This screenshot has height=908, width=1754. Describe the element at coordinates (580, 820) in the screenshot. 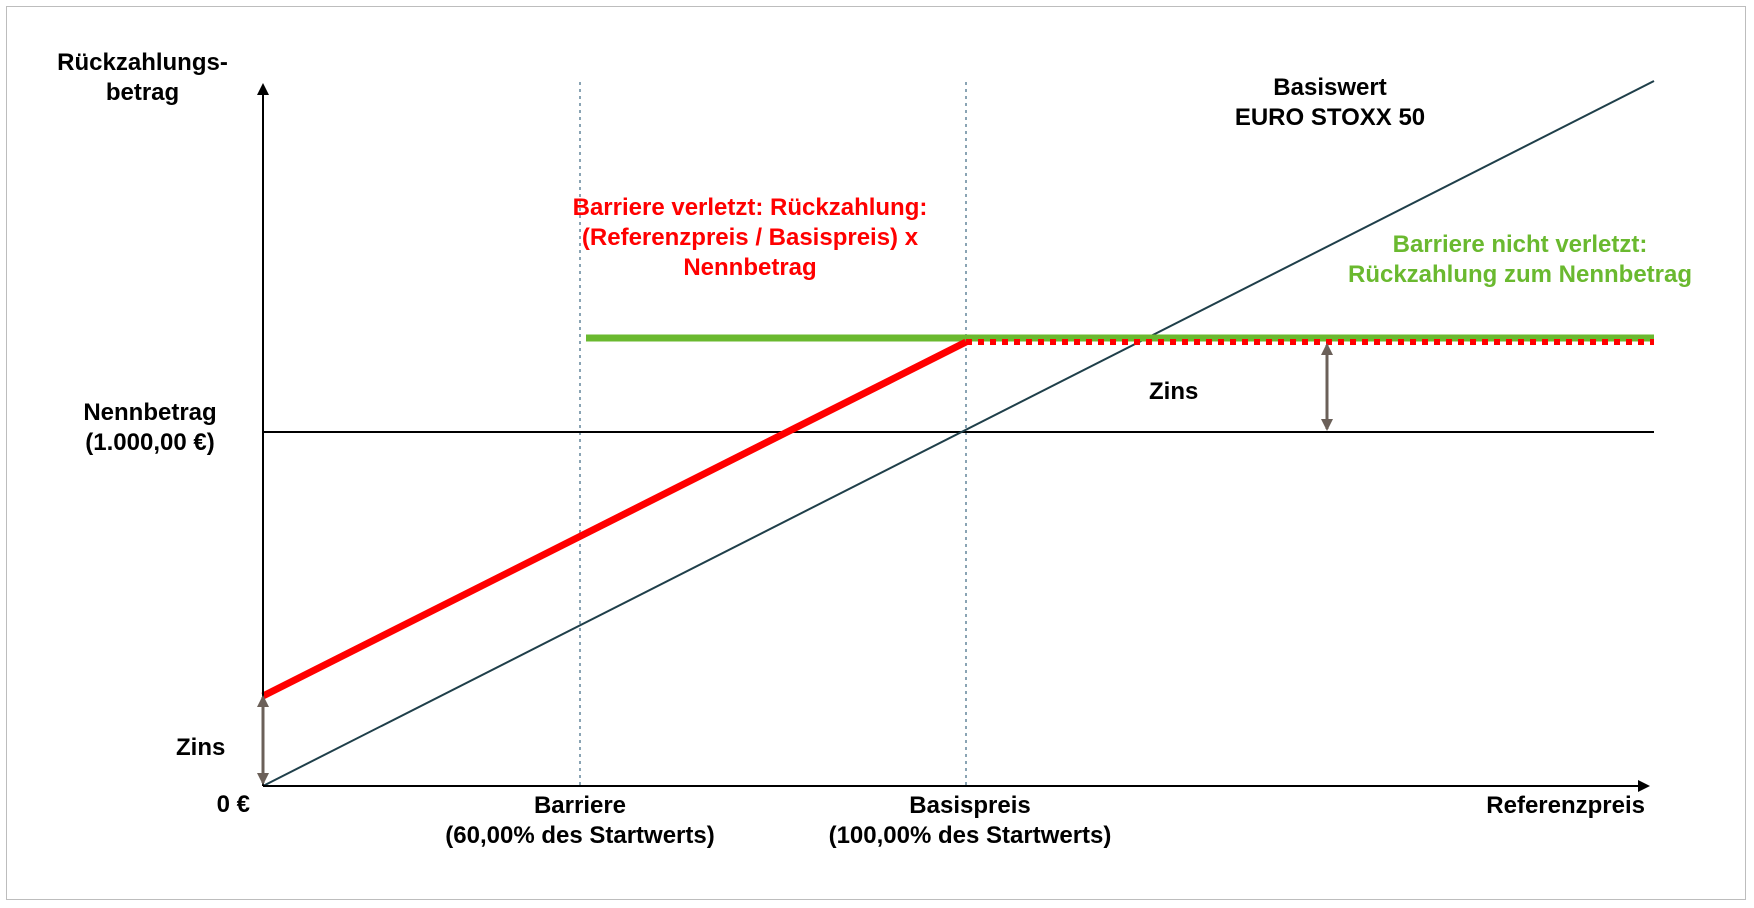

I see `barriere-label: Barriere (60,00% des Startwerts)` at that location.